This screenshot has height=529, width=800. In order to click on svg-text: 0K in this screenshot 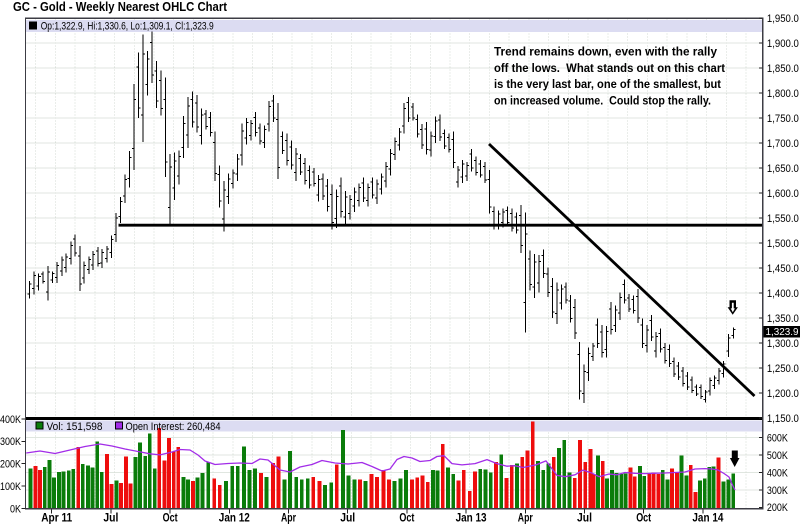, I will do `click(16, 509)`.